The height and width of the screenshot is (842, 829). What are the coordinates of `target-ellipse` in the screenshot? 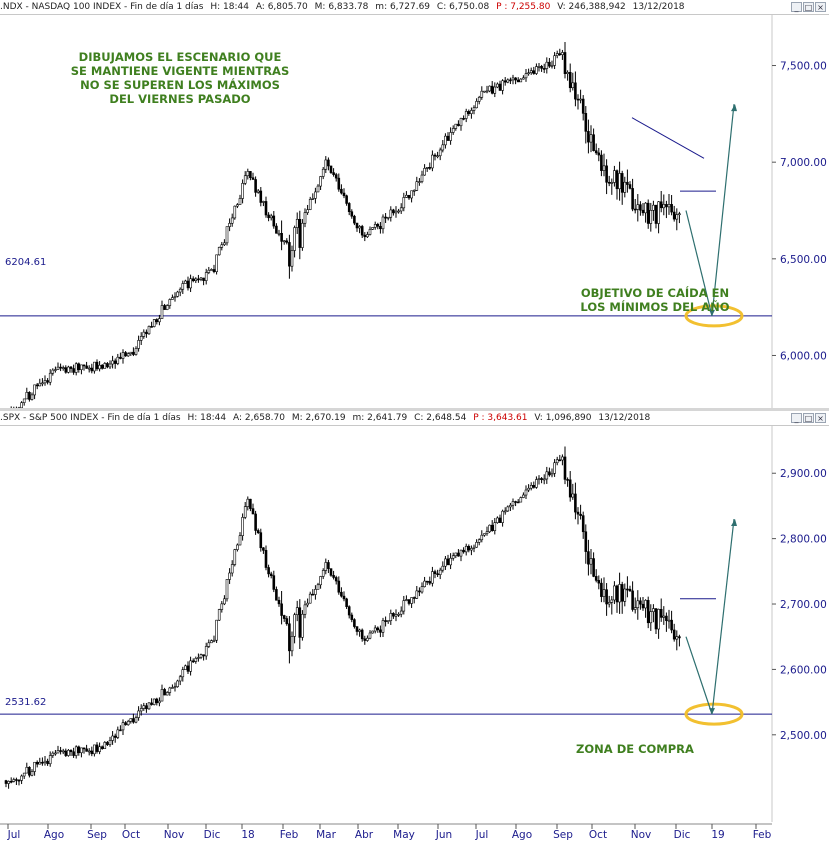 It's located at (714, 316).